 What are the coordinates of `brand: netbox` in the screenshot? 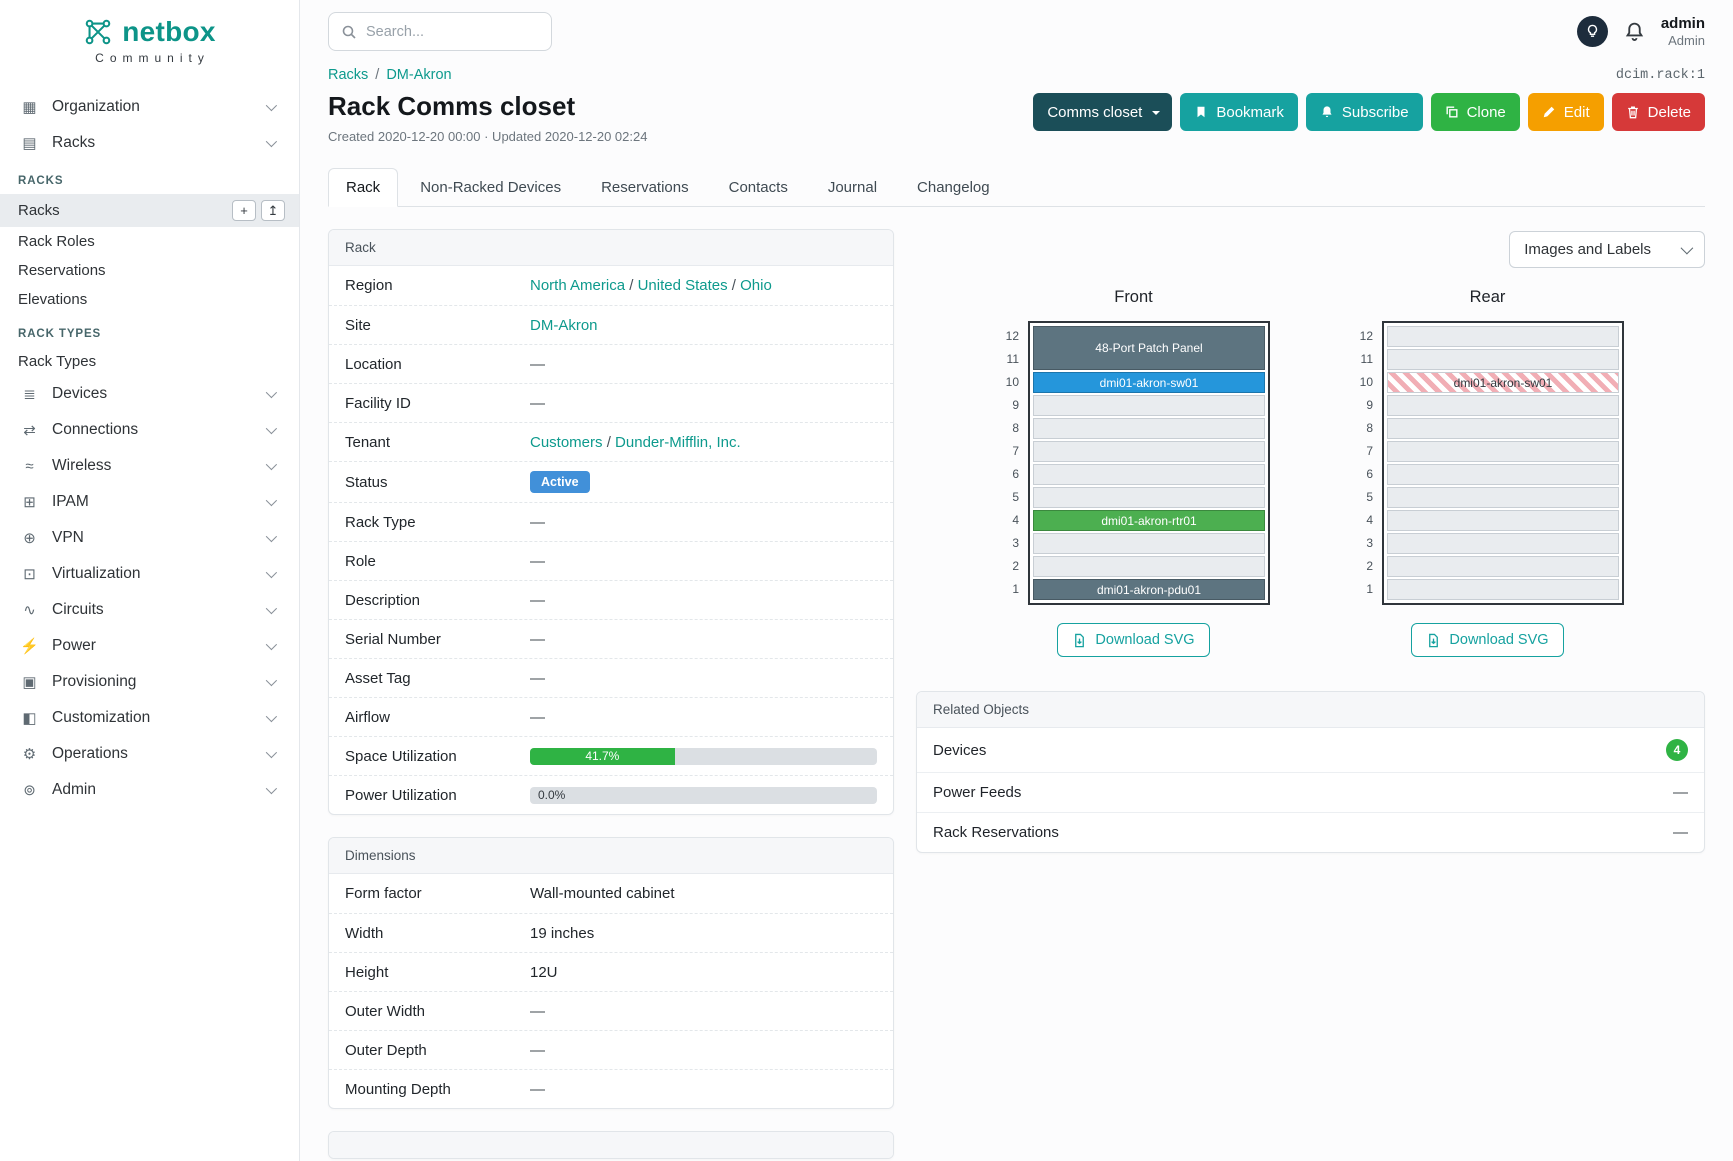 It's located at (149, 32).